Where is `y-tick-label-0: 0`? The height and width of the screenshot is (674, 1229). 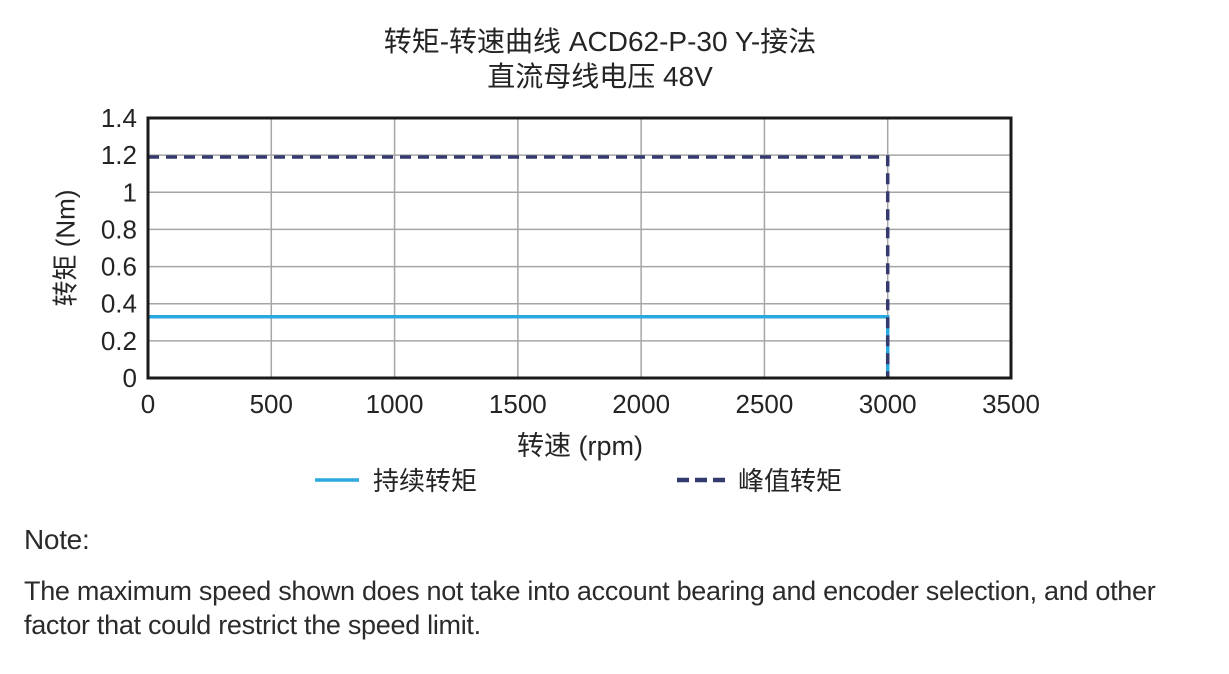
y-tick-label-0: 0 is located at coordinates (130, 378).